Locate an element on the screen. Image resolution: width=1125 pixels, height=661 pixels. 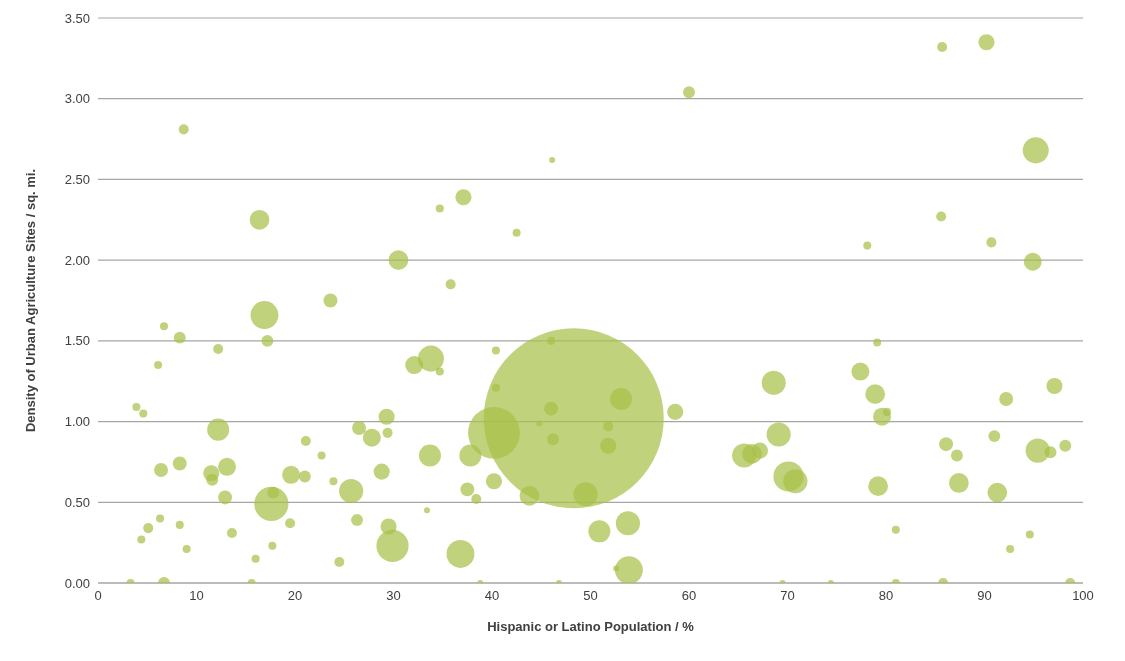
y-tick-label: 0.00 is located at coordinates (77, 583).